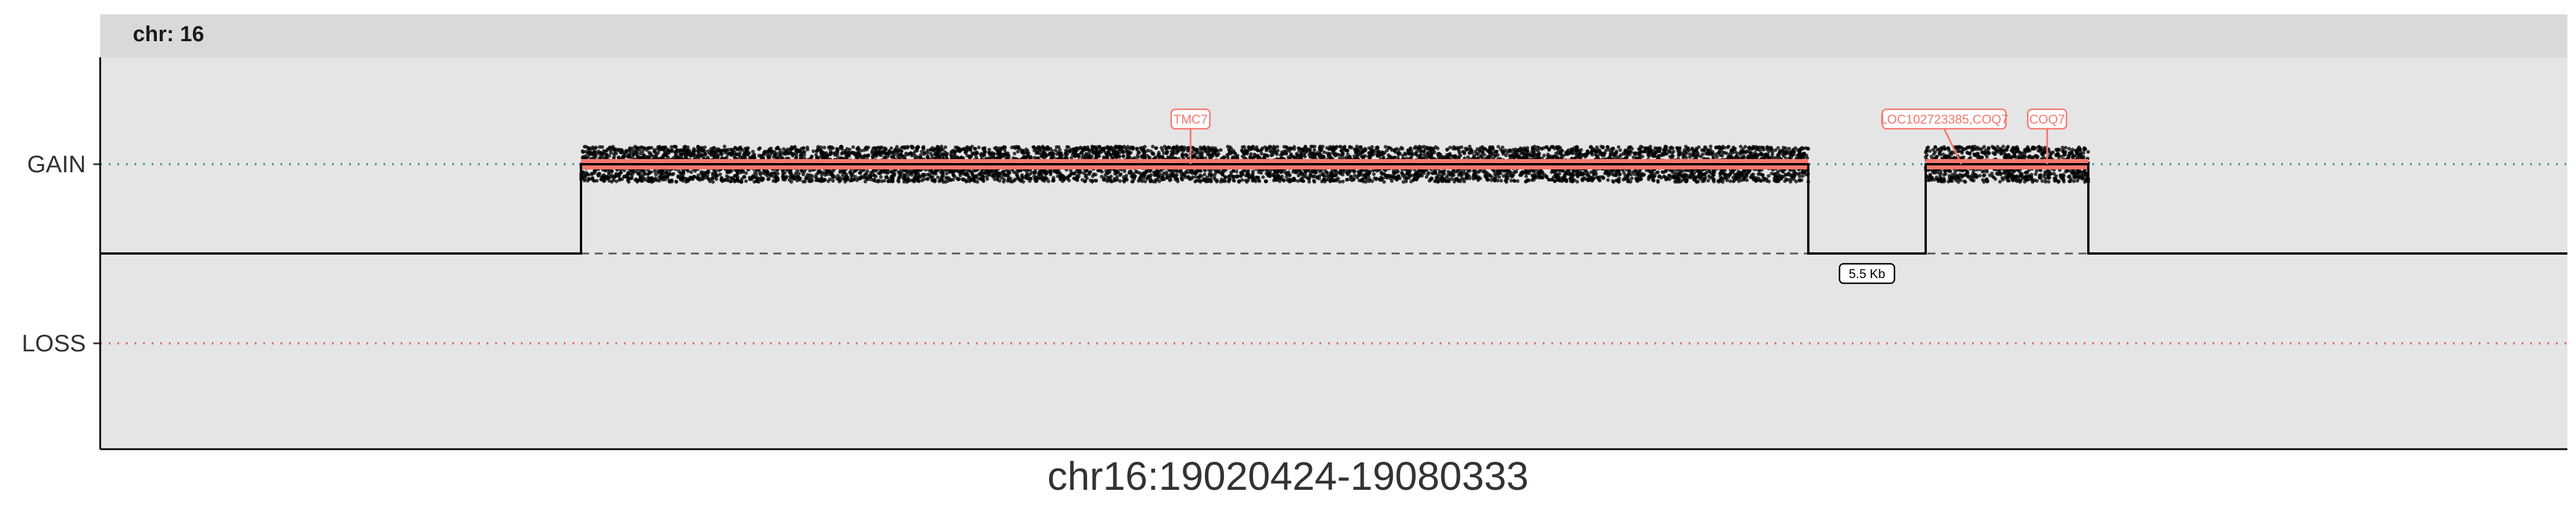 This screenshot has height=515, width=2576. Describe the element at coordinates (54, 343) in the screenshot. I see `y-tick-label-loss: LOSS` at that location.